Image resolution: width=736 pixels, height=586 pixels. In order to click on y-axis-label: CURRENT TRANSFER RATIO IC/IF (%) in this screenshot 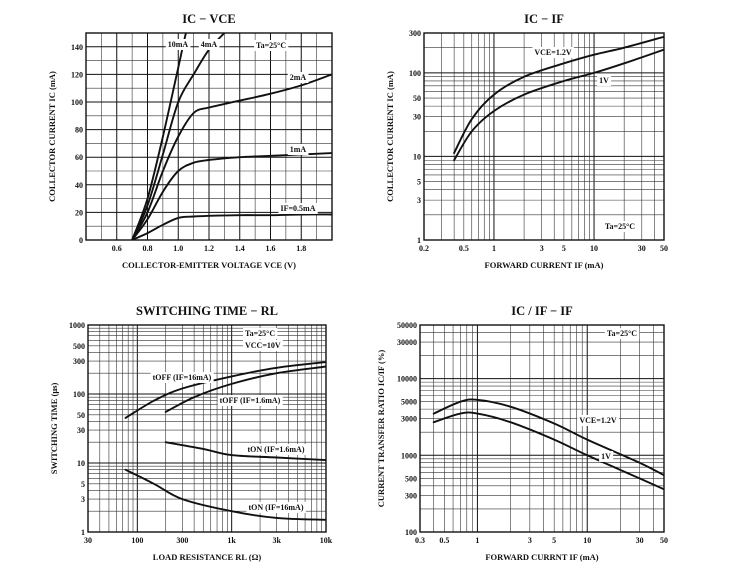, I will do `click(381, 429)`.